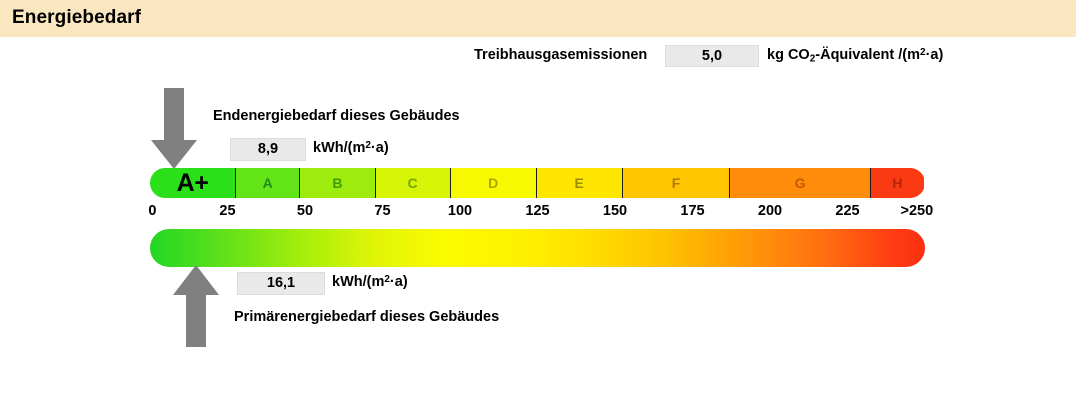  I want to click on energy-class-segment-f: F, so click(676, 183).